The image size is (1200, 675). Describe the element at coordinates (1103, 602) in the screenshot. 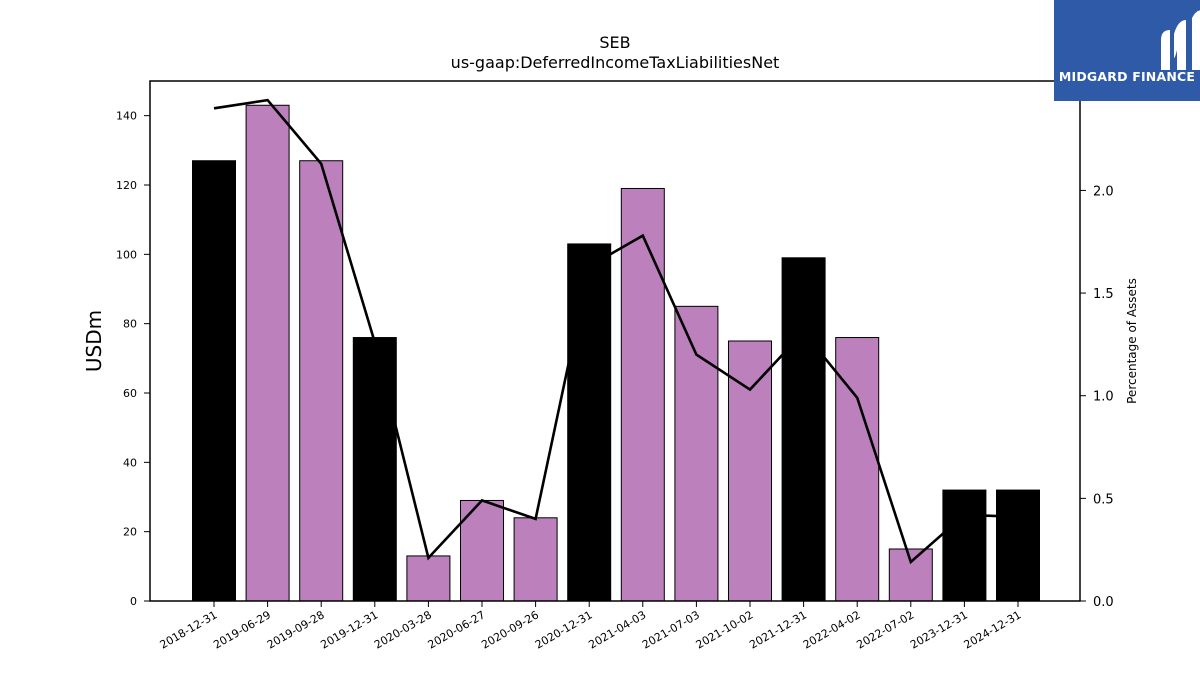

I see `y2-tick-label: 0.0` at that location.